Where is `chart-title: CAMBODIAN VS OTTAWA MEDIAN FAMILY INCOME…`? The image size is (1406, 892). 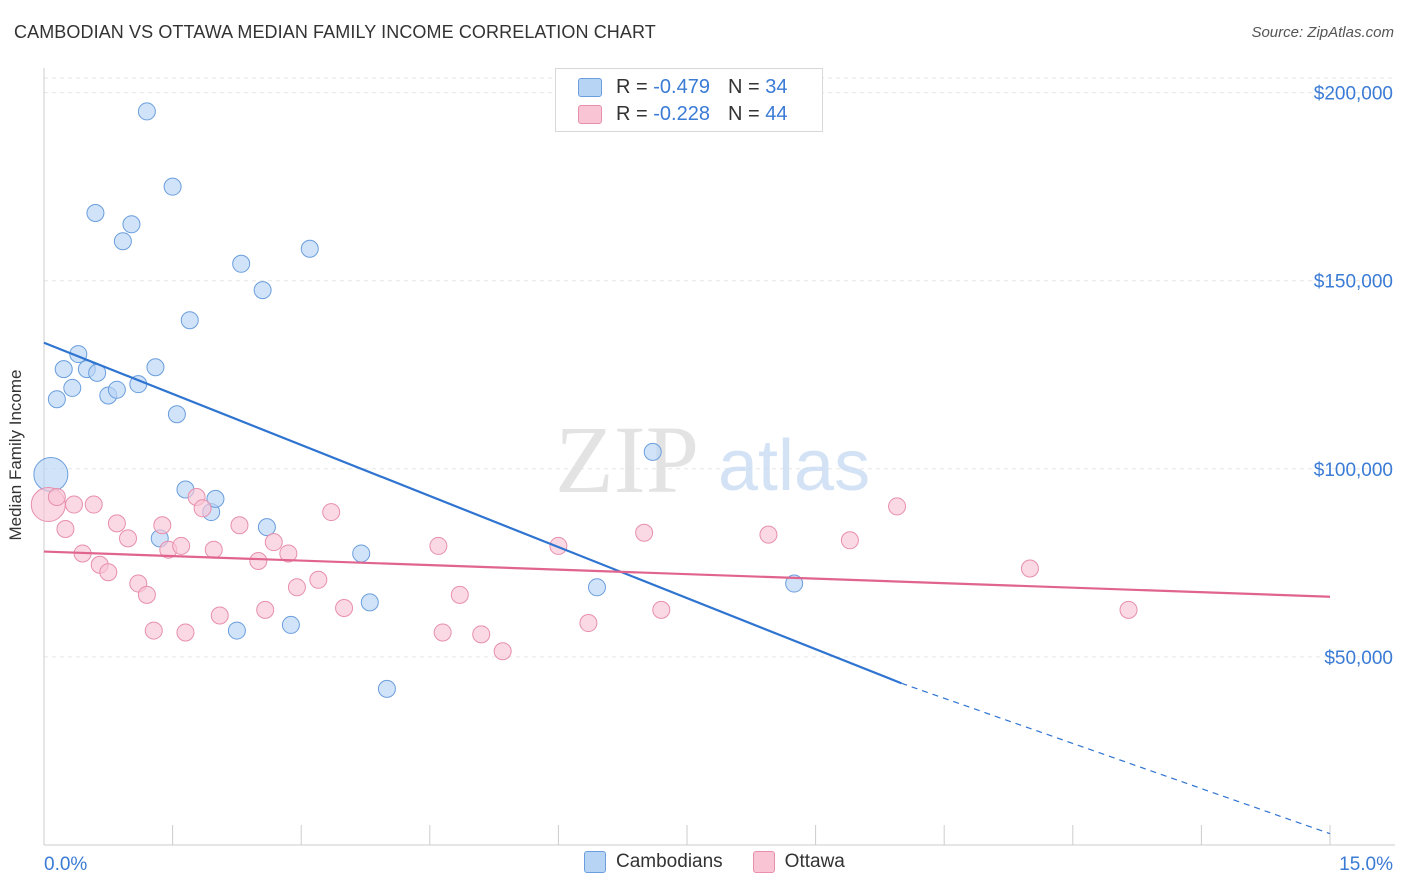
chart-title: CAMBODIAN VS OTTAWA MEDIAN FAMILY INCOME… is located at coordinates (335, 32).